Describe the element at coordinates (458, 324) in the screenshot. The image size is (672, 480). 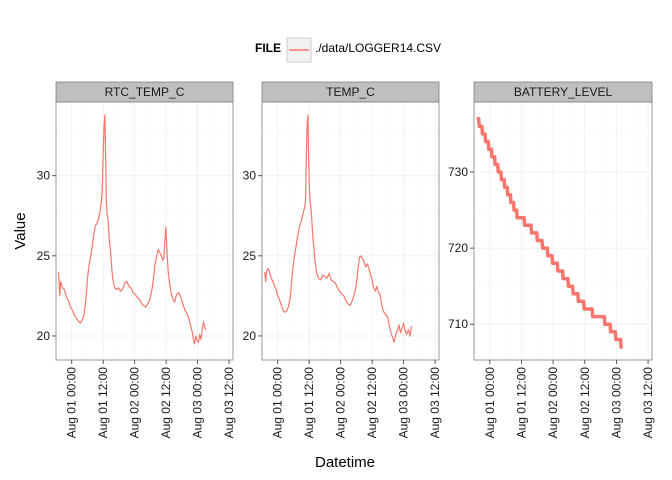
I see `y-tick-label: 710` at that location.